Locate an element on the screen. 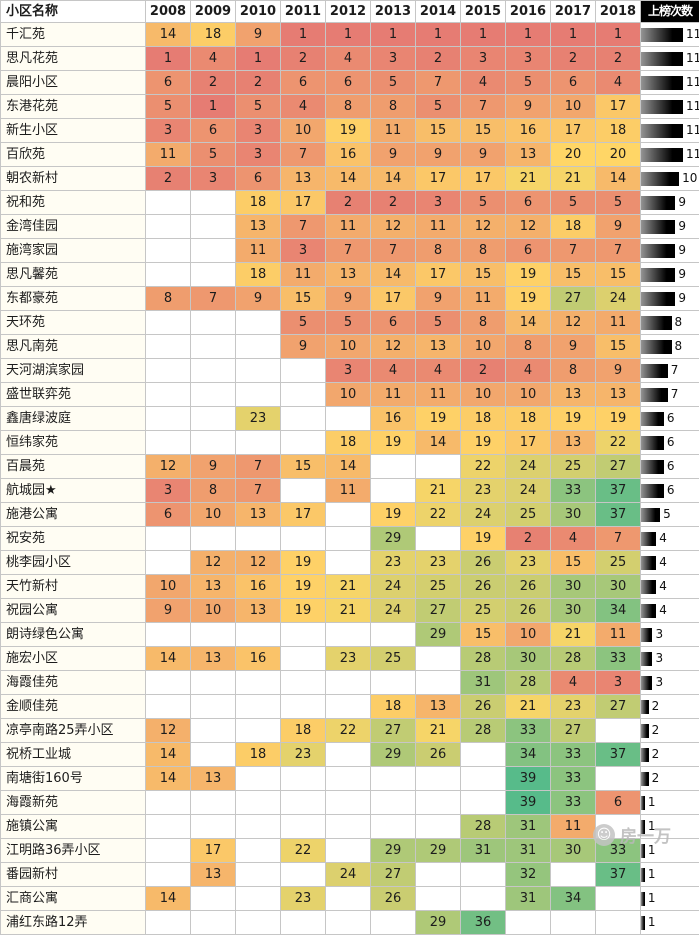 The image size is (699, 935). table-row: 晨阳小区6226657456411 is located at coordinates (350, 83).